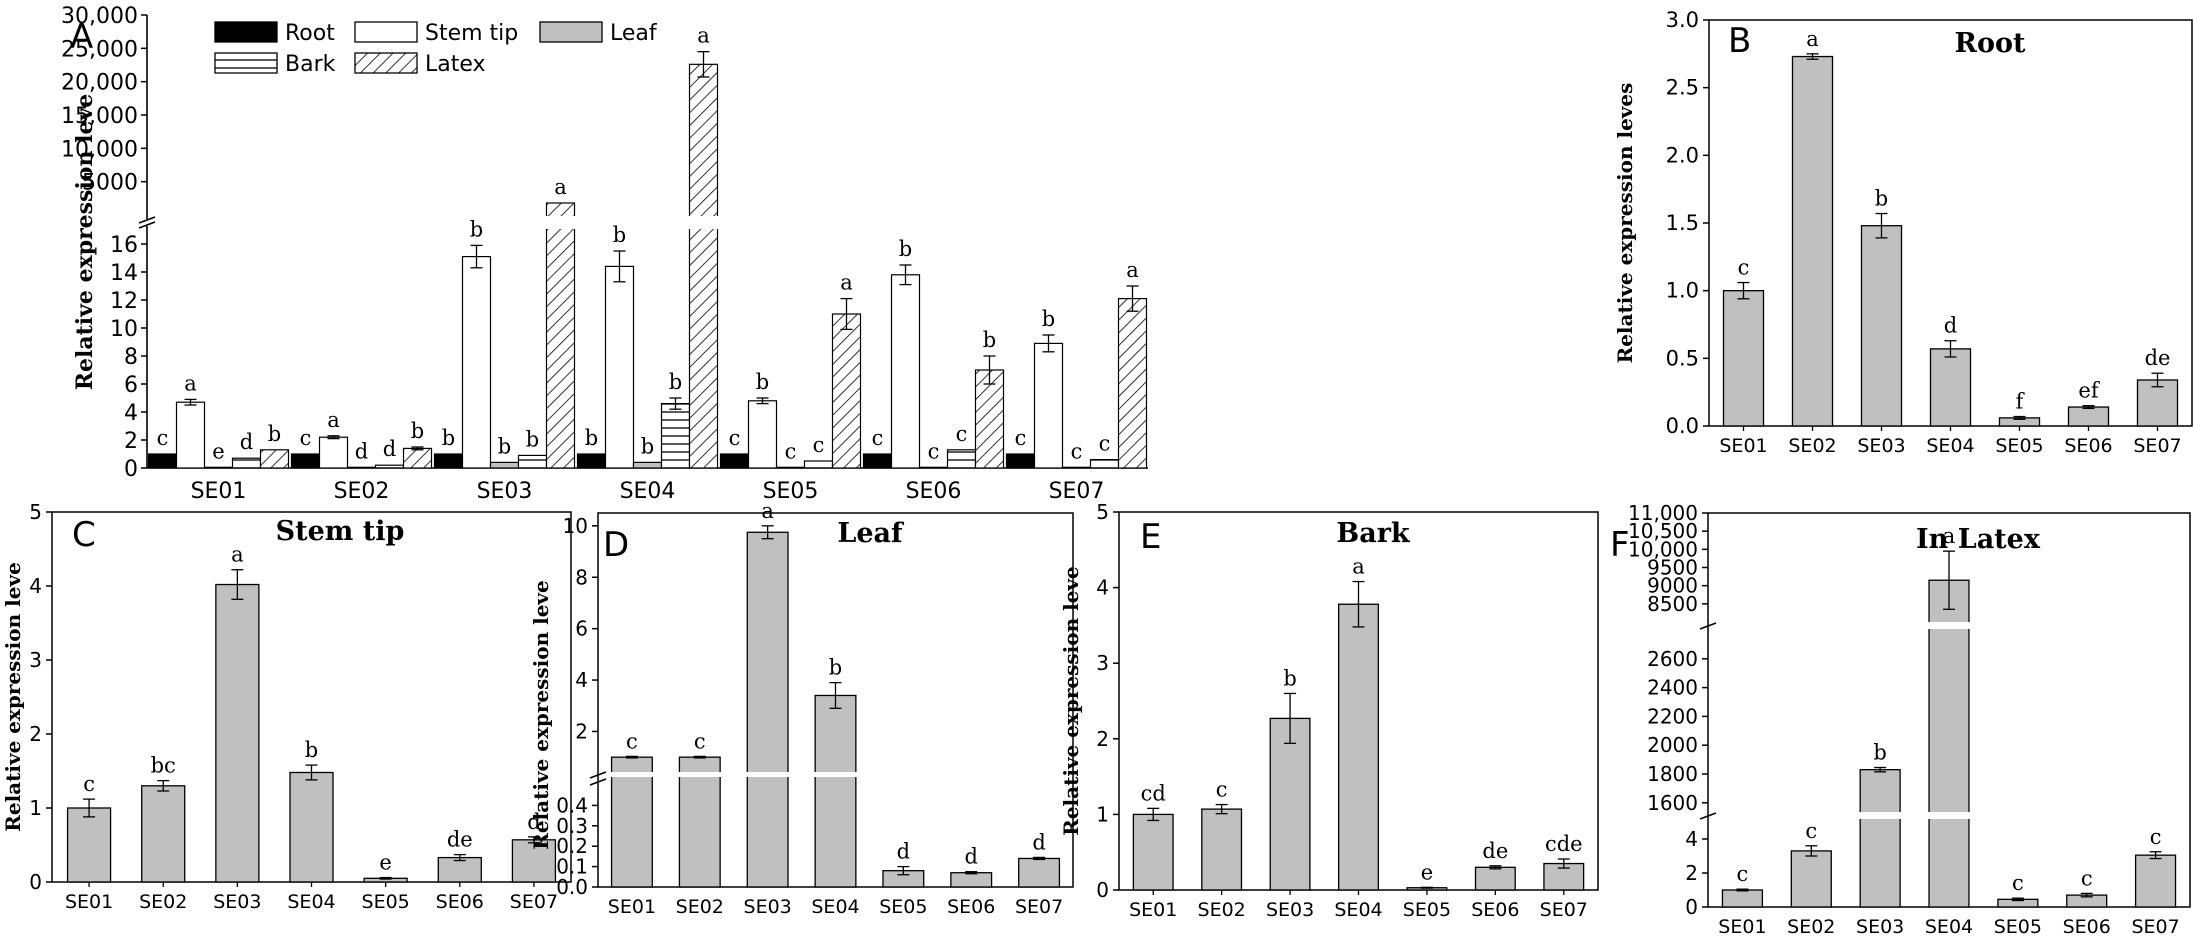 This screenshot has height=937, width=2193. I want to click on panel-a-ytick-label: 4, so click(131, 413).